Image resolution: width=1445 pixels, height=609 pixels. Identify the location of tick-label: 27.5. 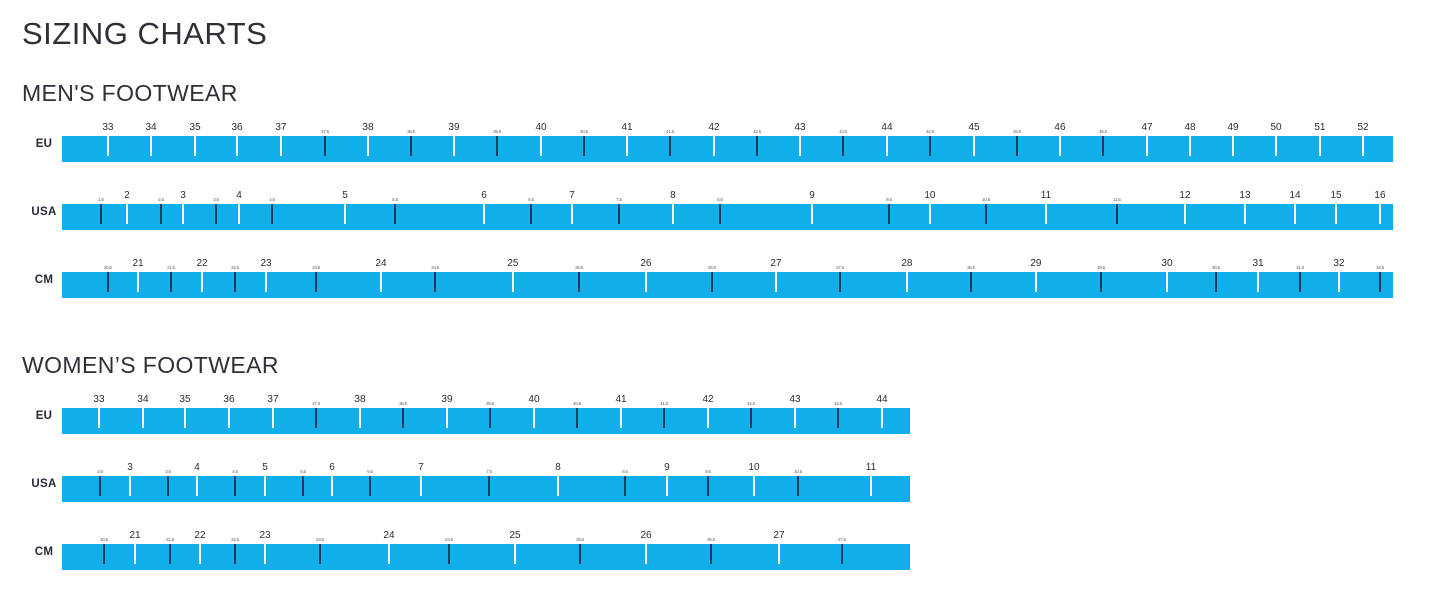
(840, 267).